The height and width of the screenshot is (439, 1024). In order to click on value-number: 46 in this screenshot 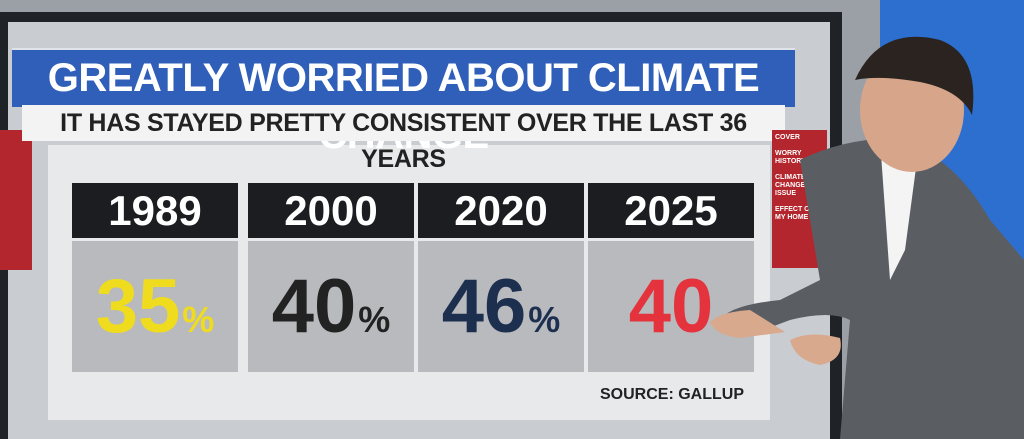, I will do `click(484, 306)`.